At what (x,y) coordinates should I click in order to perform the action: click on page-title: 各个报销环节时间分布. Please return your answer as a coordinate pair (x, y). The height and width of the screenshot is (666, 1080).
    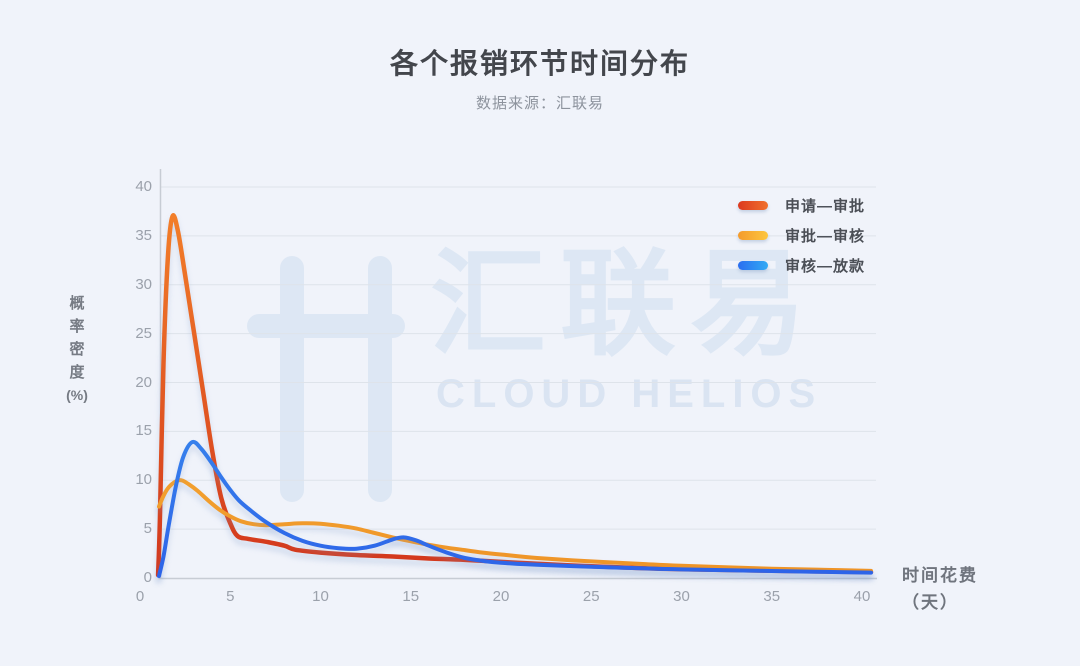
    Looking at the image, I should click on (539, 63).